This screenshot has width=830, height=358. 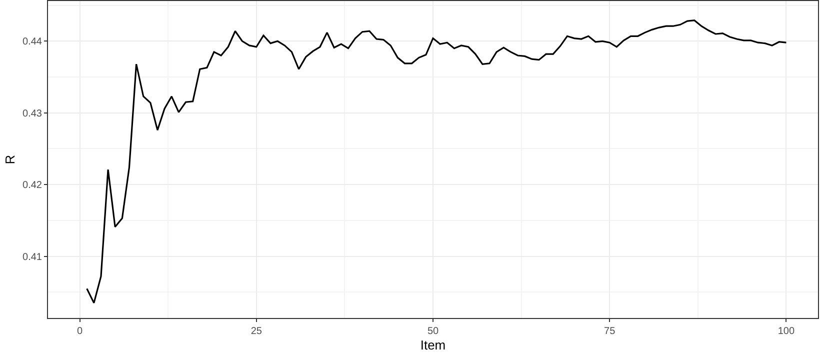 What do you see at coordinates (32, 186) in the screenshot?
I see `y-tick-label: 0.42` at bounding box center [32, 186].